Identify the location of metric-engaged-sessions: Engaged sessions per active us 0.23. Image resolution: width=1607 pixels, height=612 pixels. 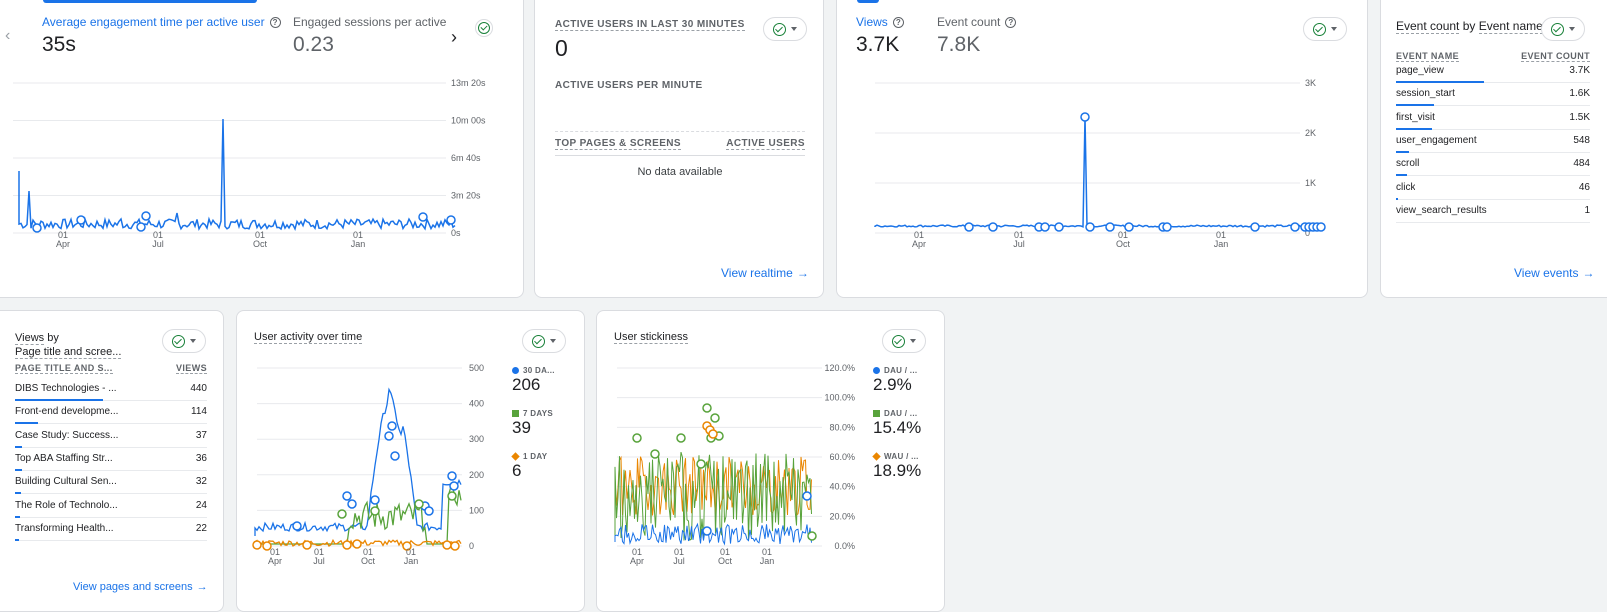
(370, 36).